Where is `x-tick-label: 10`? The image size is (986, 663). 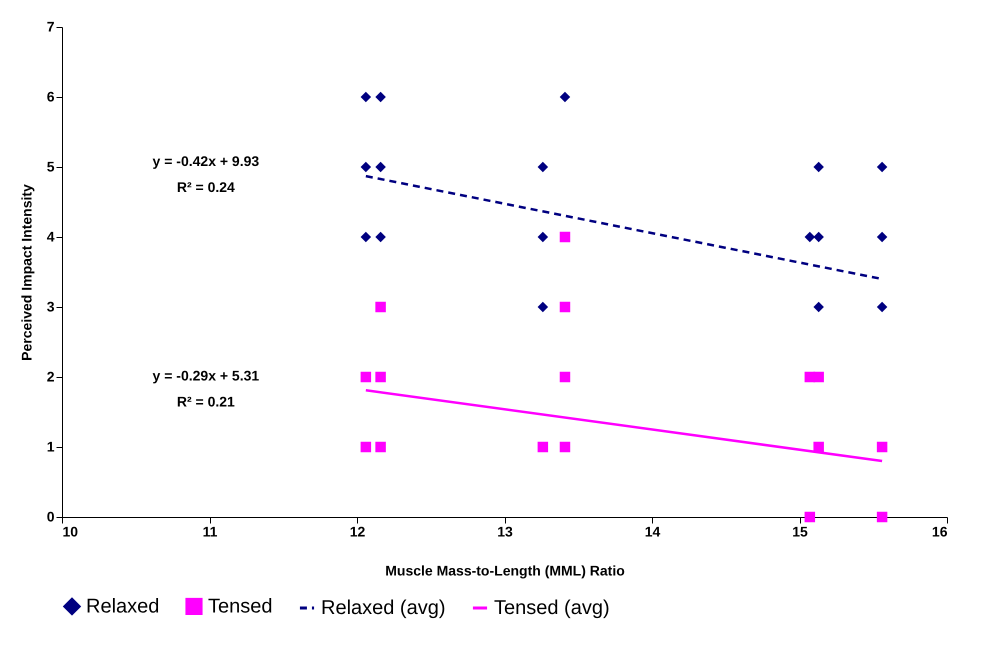
x-tick-label: 10 is located at coordinates (70, 532).